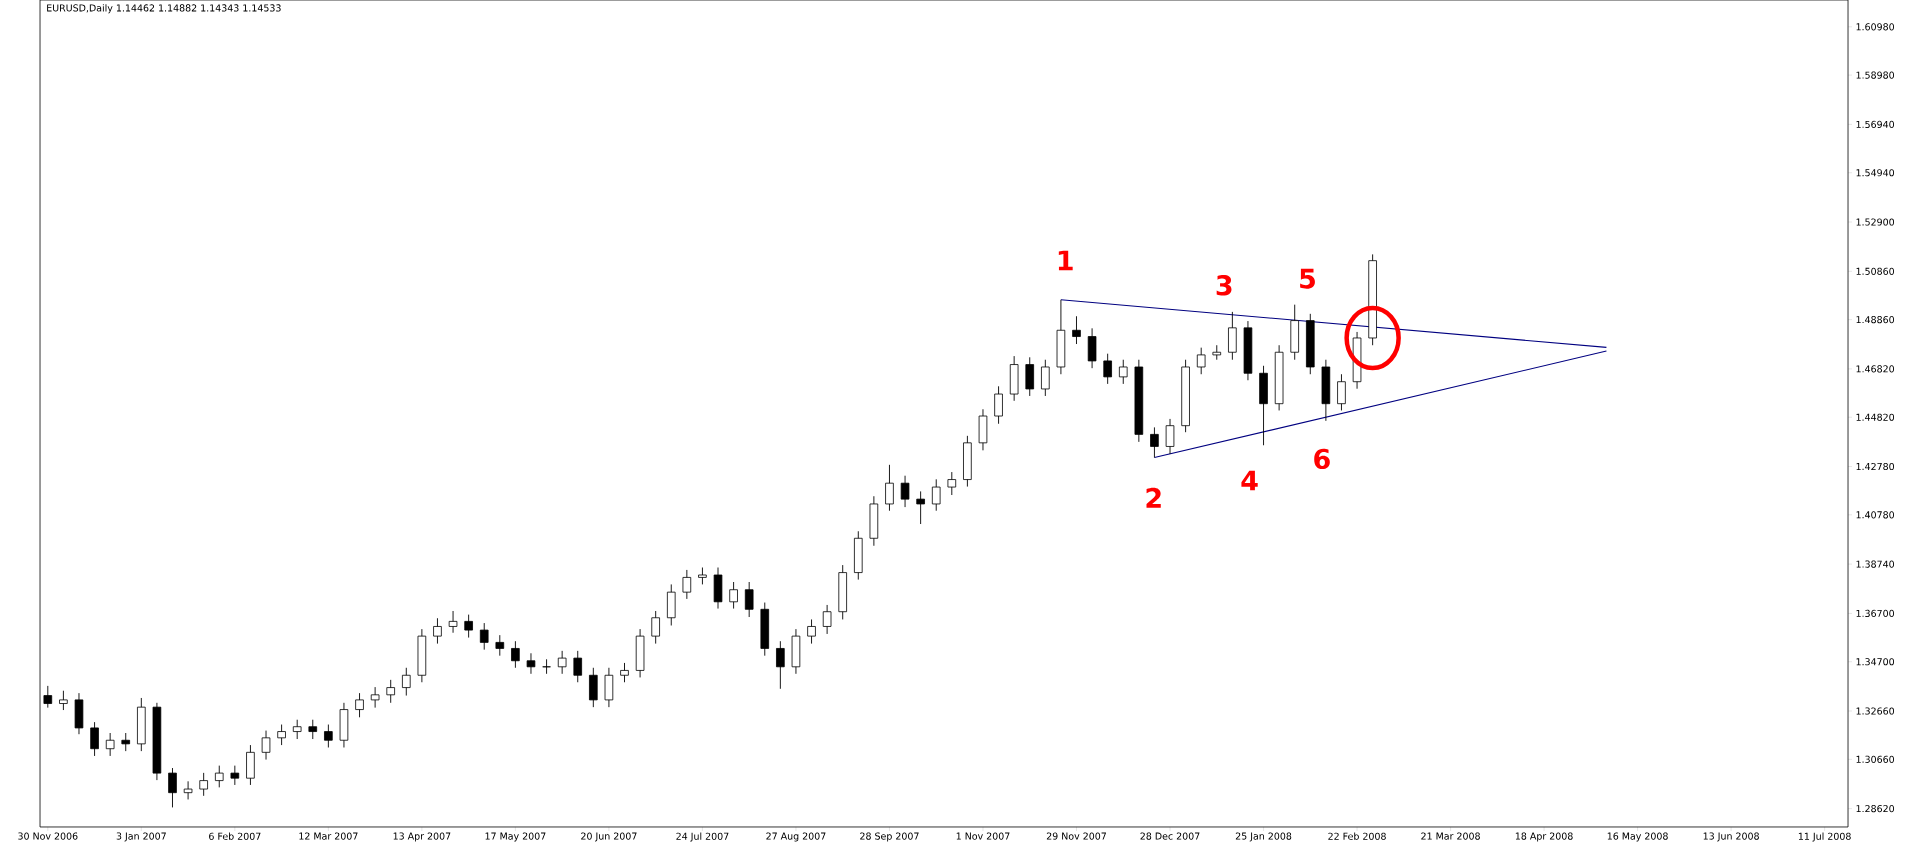 The width and height of the screenshot is (1918, 854). I want to click on y-tick-label: 1.40780, so click(1875, 515).